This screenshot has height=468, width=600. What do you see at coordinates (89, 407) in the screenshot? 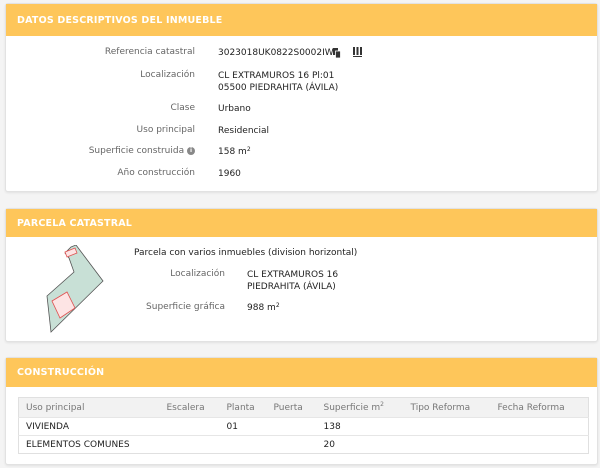
I see `col-uso: Uso principal` at bounding box center [89, 407].